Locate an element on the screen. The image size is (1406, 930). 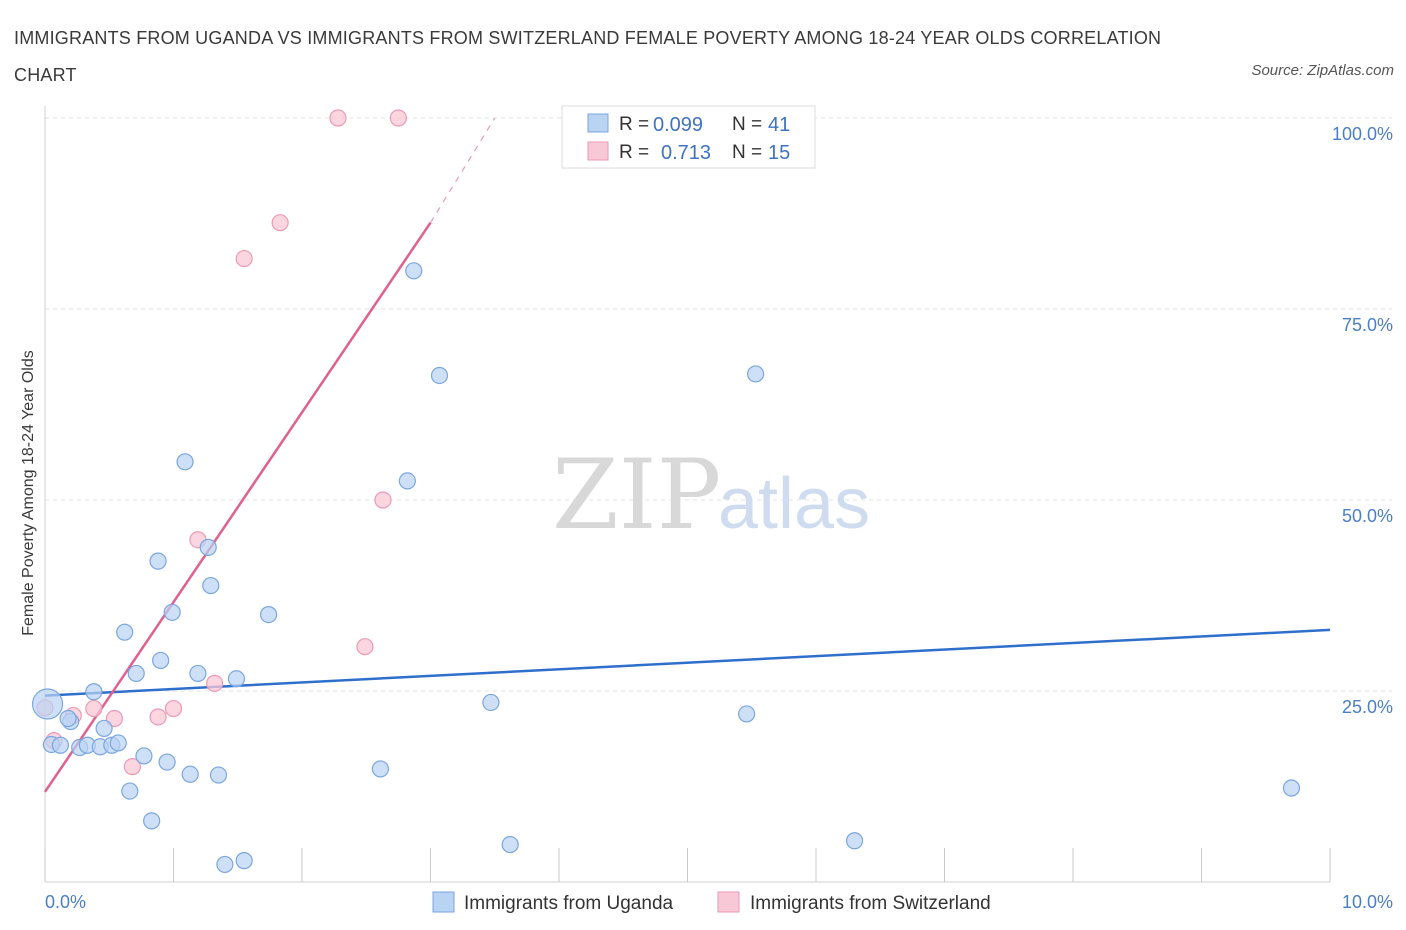
stats-r-value-uganda: 0.099 is located at coordinates (678, 125).